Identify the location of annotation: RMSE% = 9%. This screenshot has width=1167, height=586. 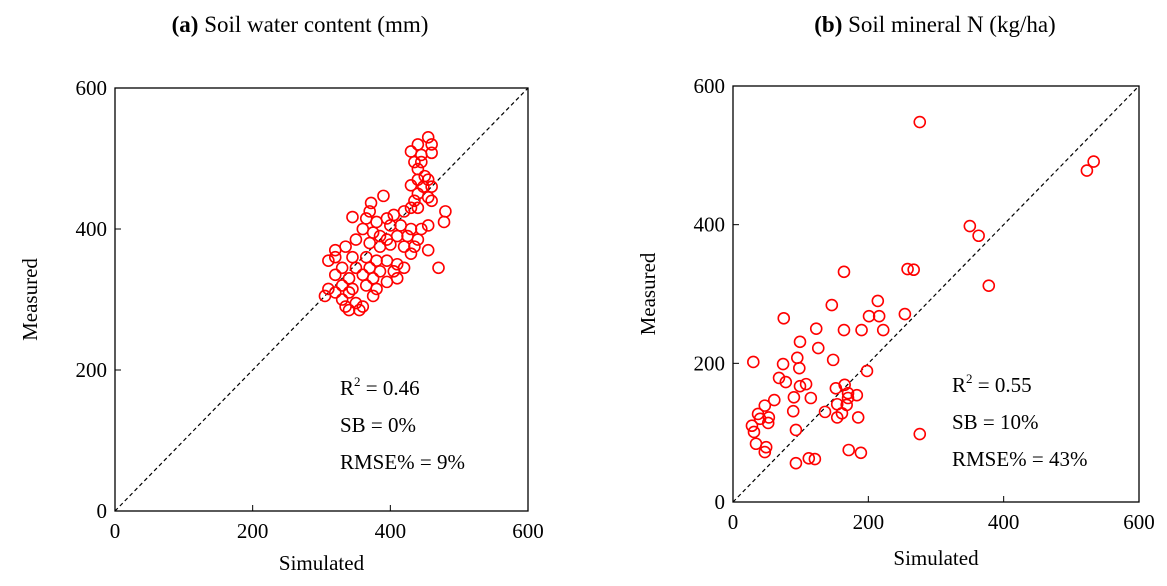
(402, 462).